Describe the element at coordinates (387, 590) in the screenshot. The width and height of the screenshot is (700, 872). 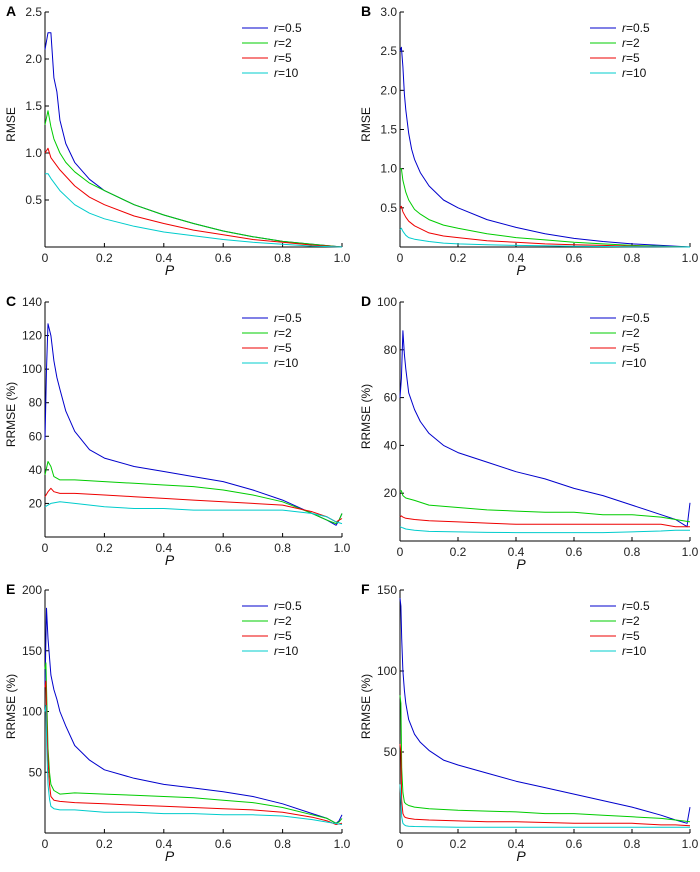
I see `y-tick-label: 150` at that location.